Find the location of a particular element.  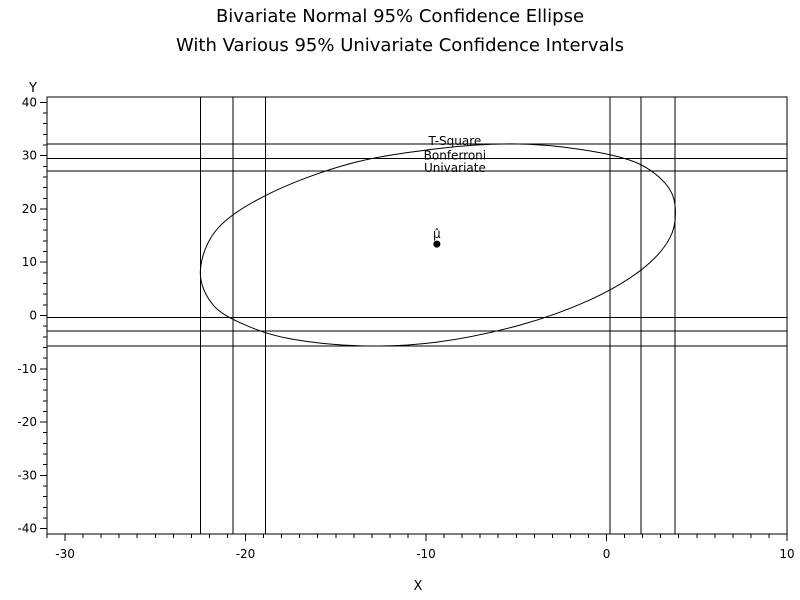

annotation-univariate: Univariate is located at coordinates (455, 168).